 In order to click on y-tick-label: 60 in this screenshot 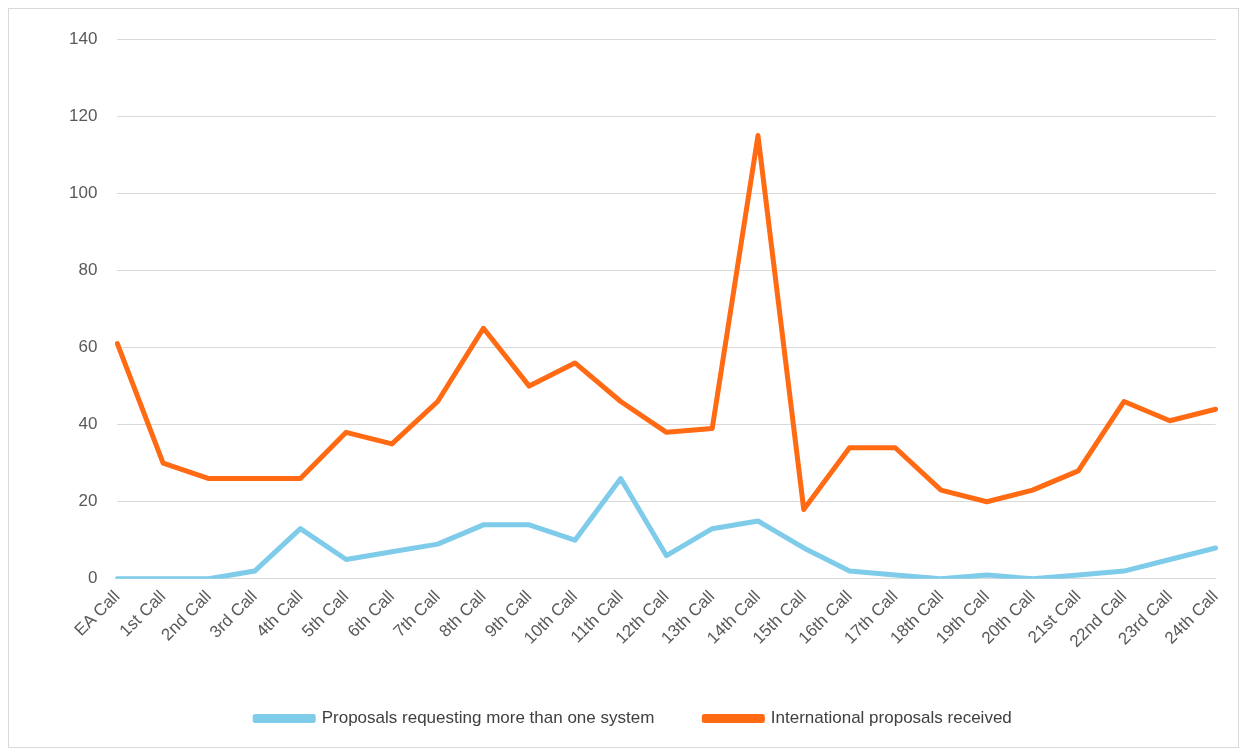, I will do `click(88, 347)`.